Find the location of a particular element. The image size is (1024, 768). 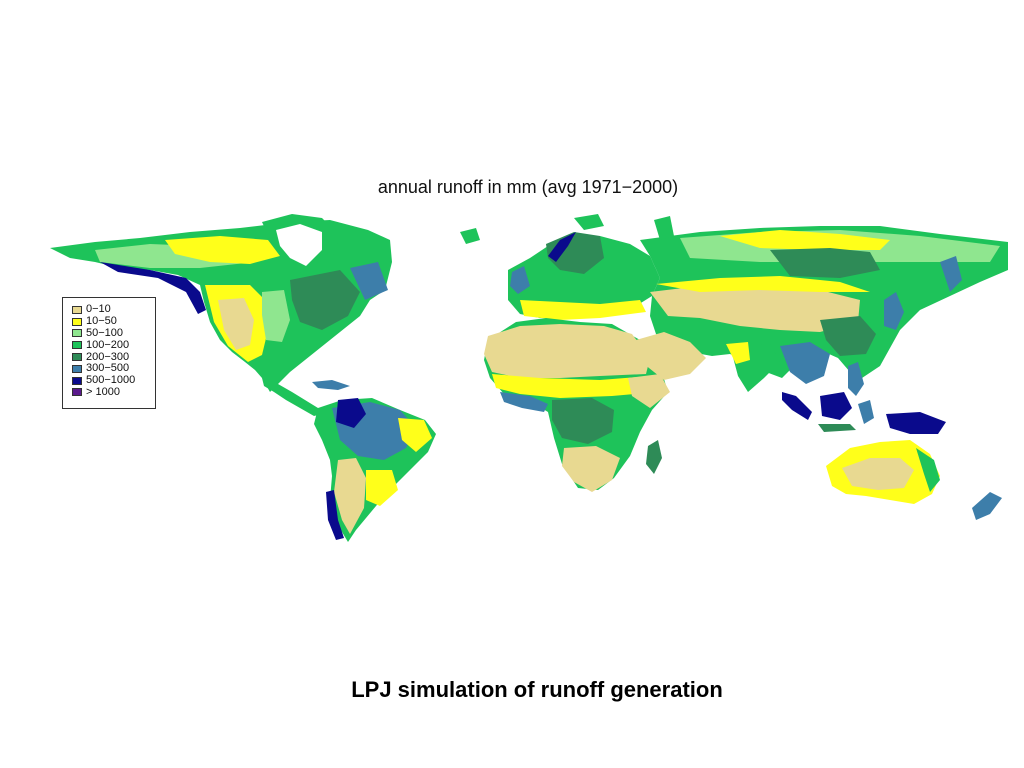

steppe is located at coordinates (763, 284).